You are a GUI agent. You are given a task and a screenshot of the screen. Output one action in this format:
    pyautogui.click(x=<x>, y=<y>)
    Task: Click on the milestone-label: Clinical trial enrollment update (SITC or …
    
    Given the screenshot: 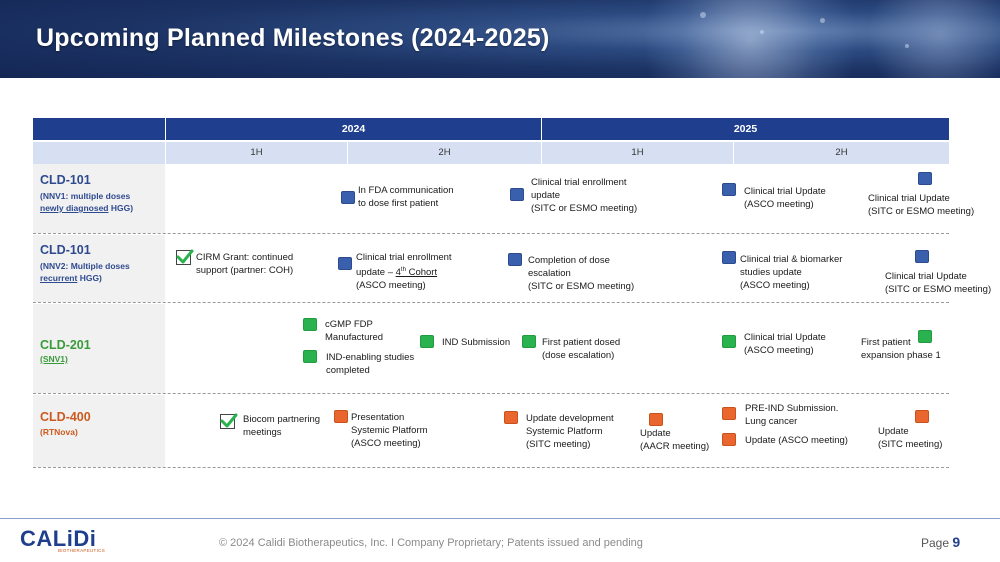 What is the action you would take?
    pyautogui.click(x=584, y=195)
    